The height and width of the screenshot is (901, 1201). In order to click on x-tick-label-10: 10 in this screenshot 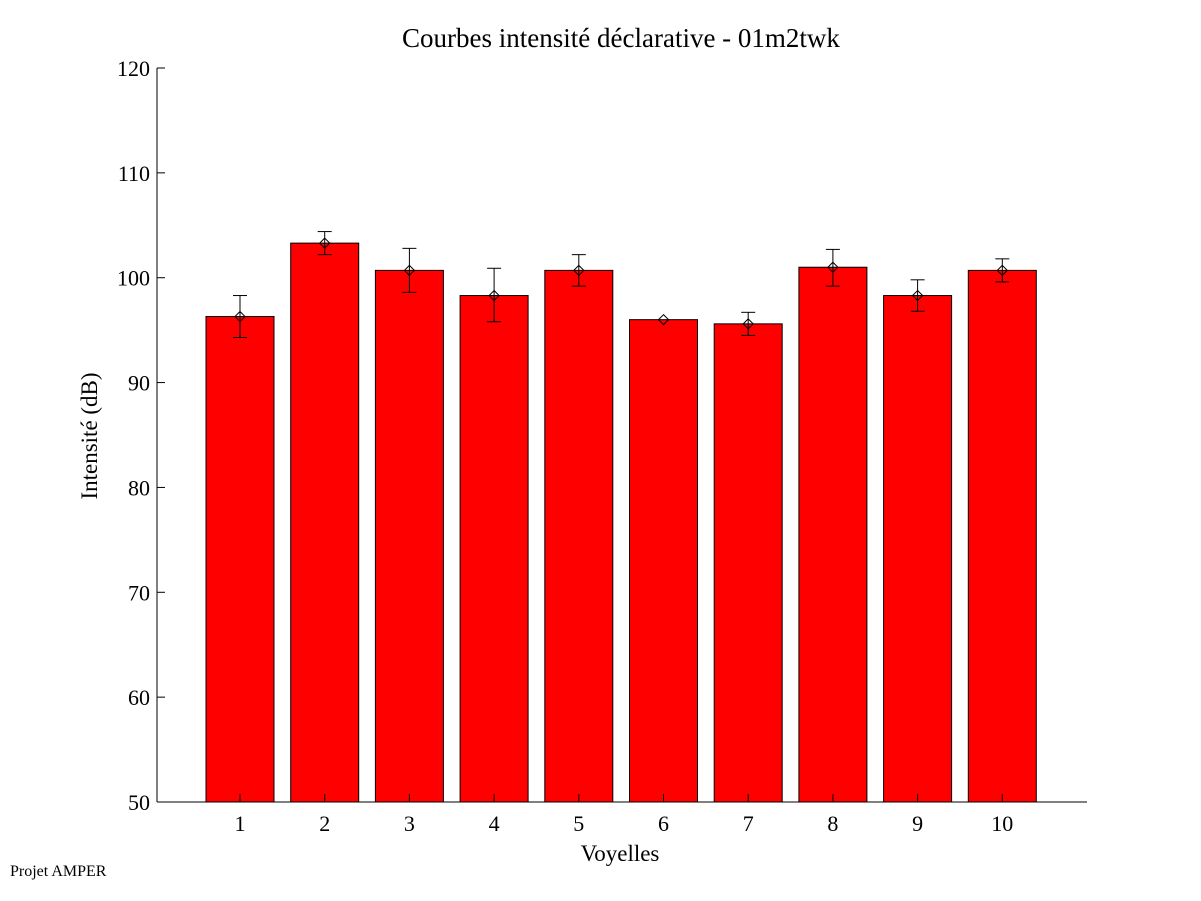, I will do `click(1002, 823)`.